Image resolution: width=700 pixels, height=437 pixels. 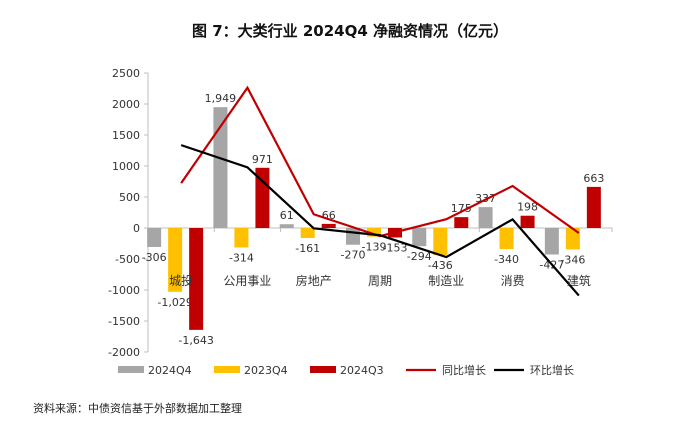 What do you see at coordinates (170, 370) in the screenshot?
I see `legend-label: 2024Q4` at bounding box center [170, 370].